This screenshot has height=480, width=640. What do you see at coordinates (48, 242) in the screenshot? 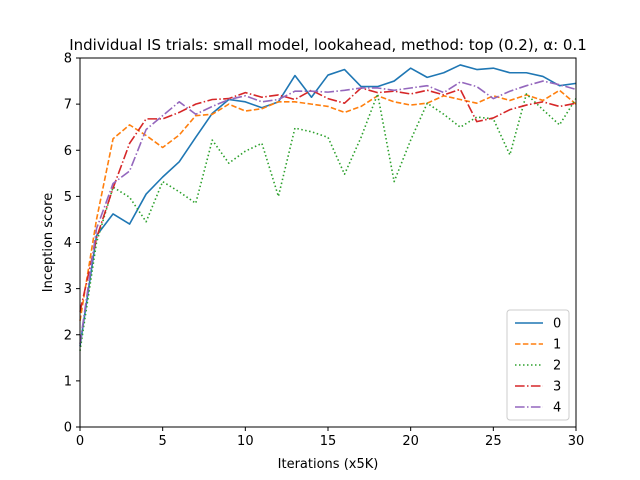
I see `y-axis-title: Inception score` at bounding box center [48, 242].